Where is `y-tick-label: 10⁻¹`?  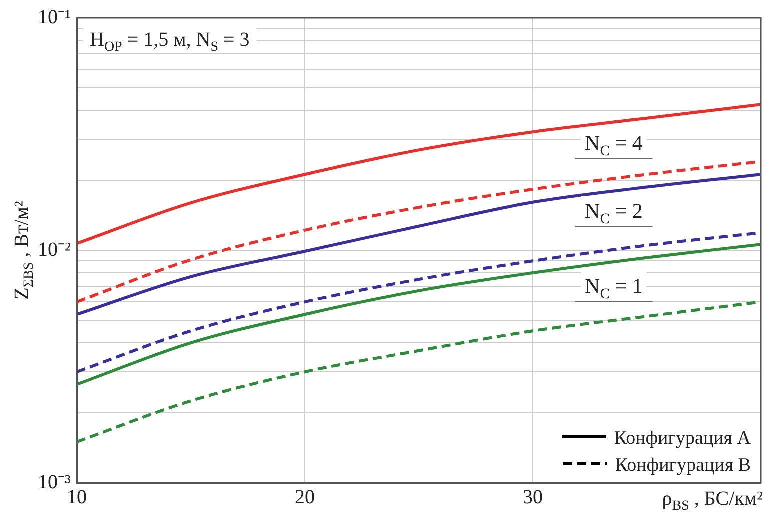 y-tick-label: 10⁻¹ is located at coordinates (54, 17).